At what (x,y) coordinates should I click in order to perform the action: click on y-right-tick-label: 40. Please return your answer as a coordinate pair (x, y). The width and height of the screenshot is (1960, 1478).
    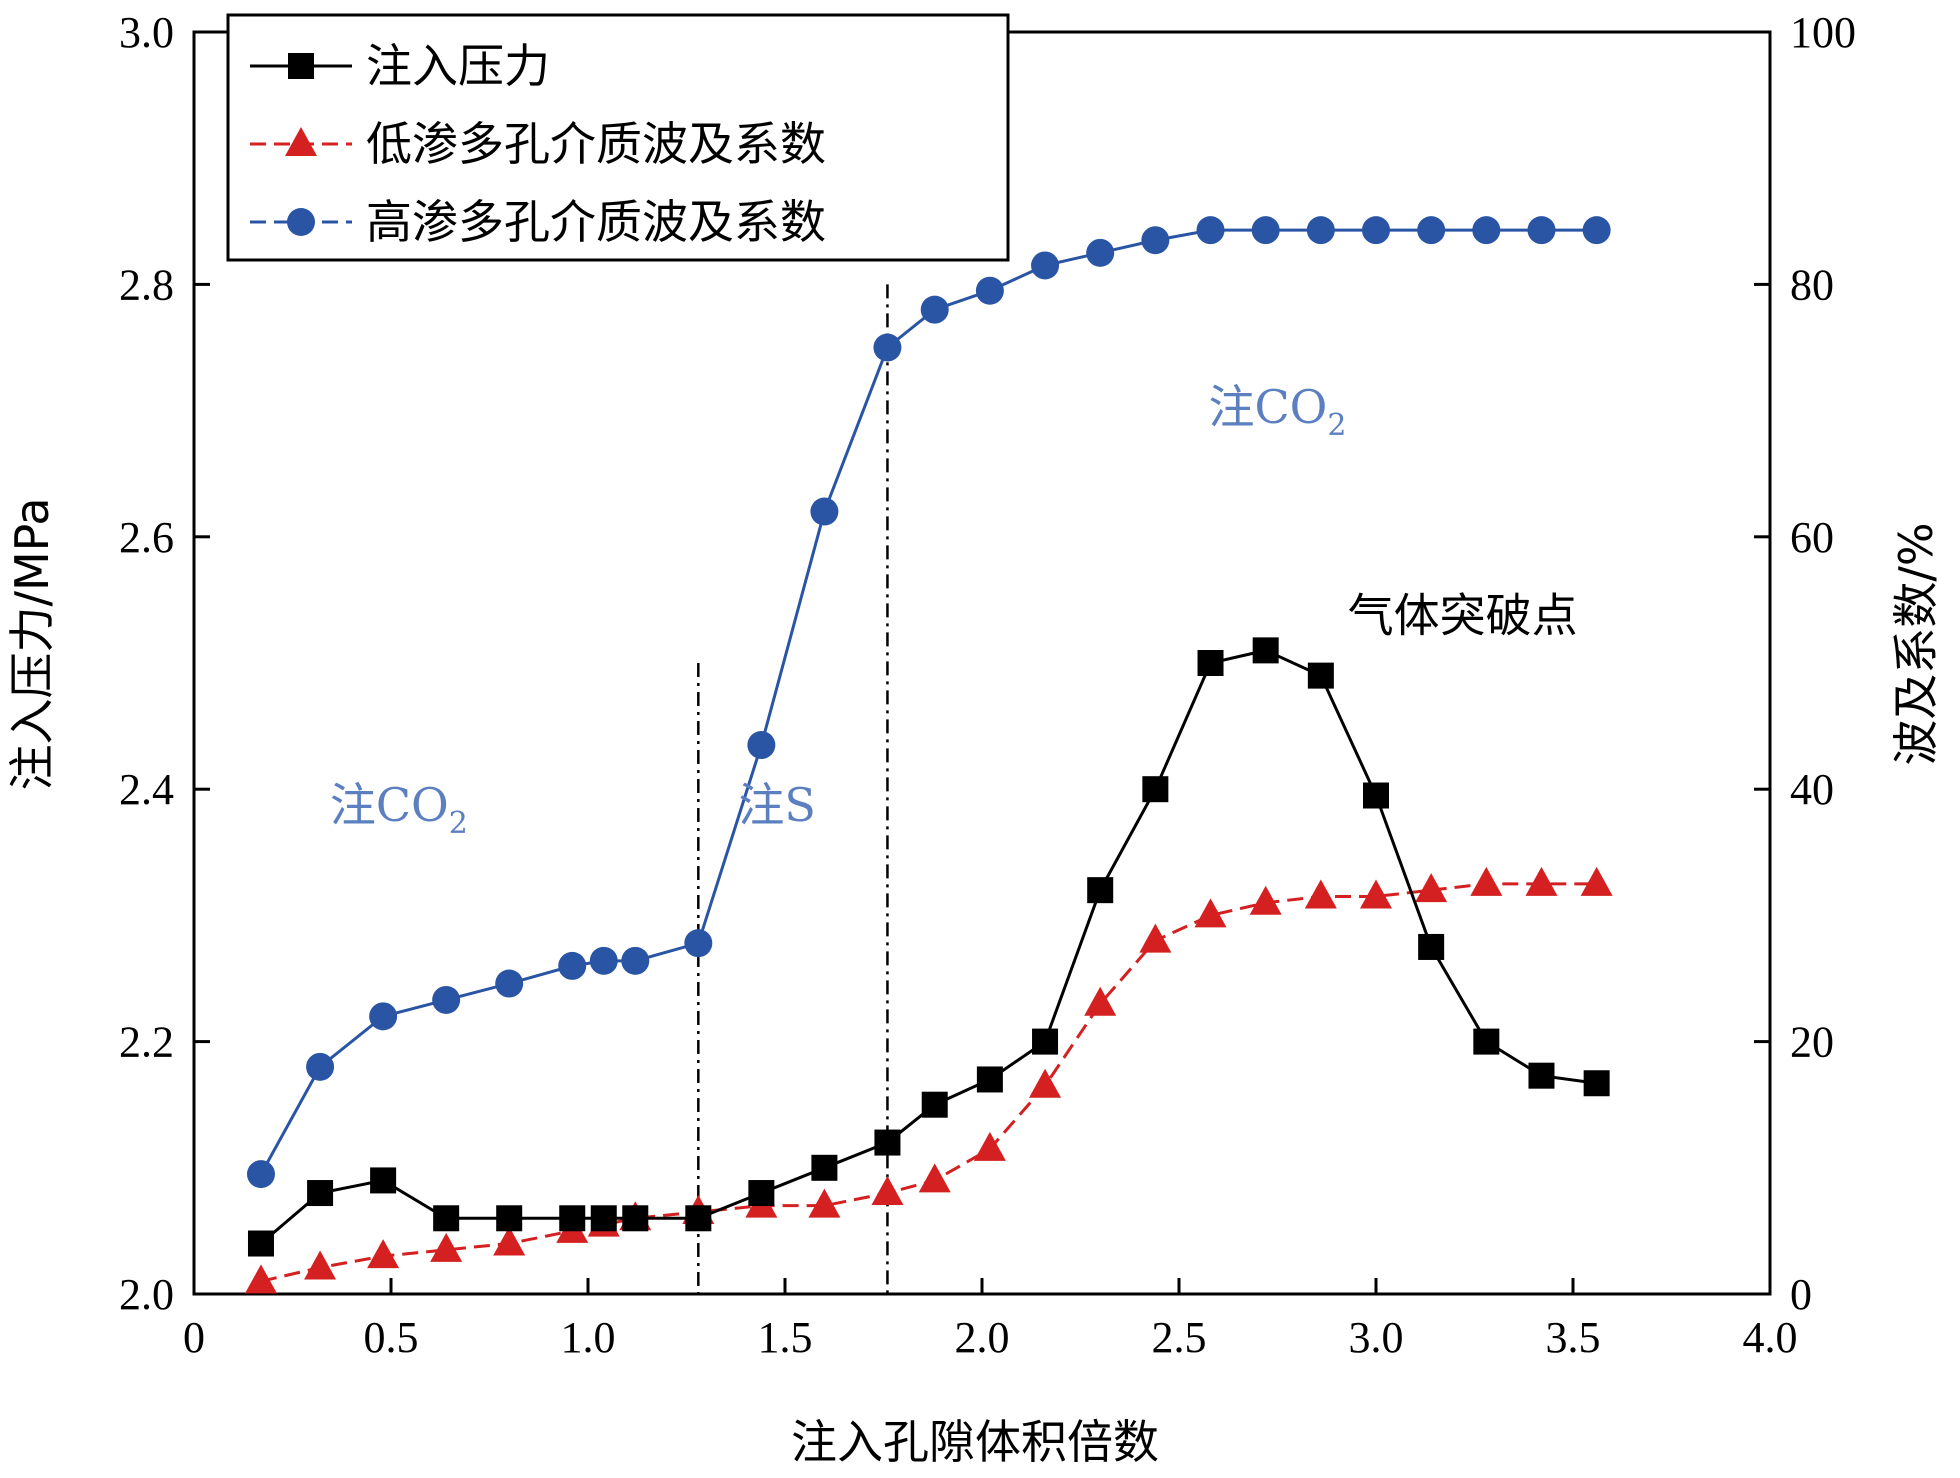
    Looking at the image, I should click on (1812, 789).